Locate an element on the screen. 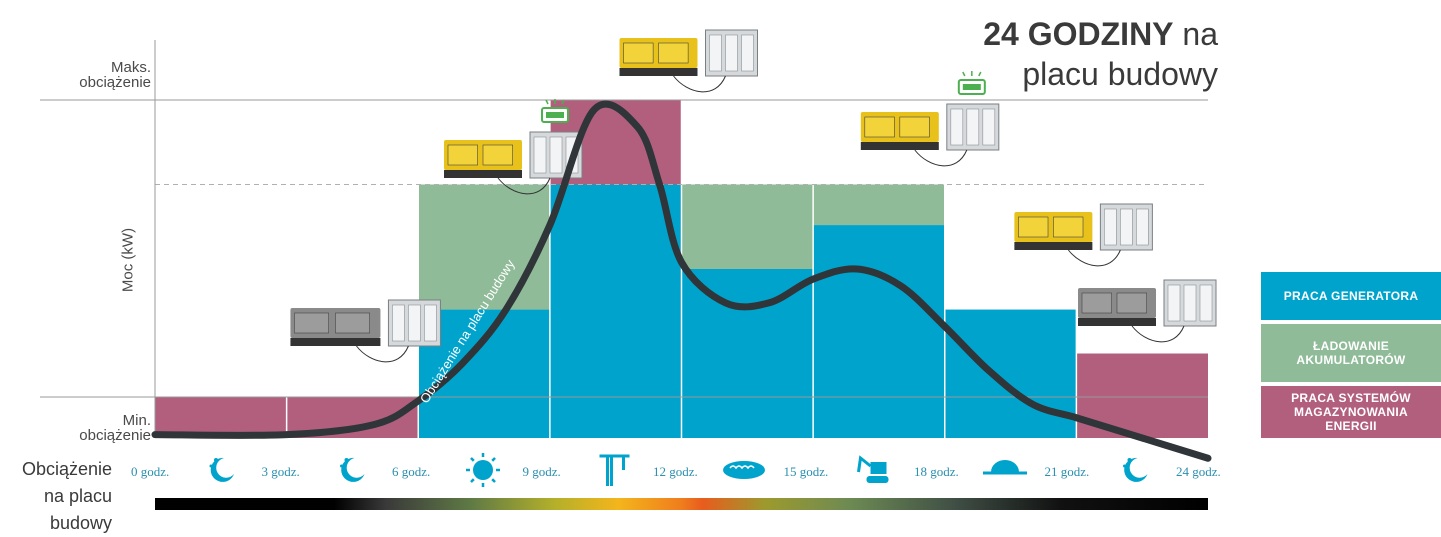  x-tick-1: 3 godz. is located at coordinates (281, 471).